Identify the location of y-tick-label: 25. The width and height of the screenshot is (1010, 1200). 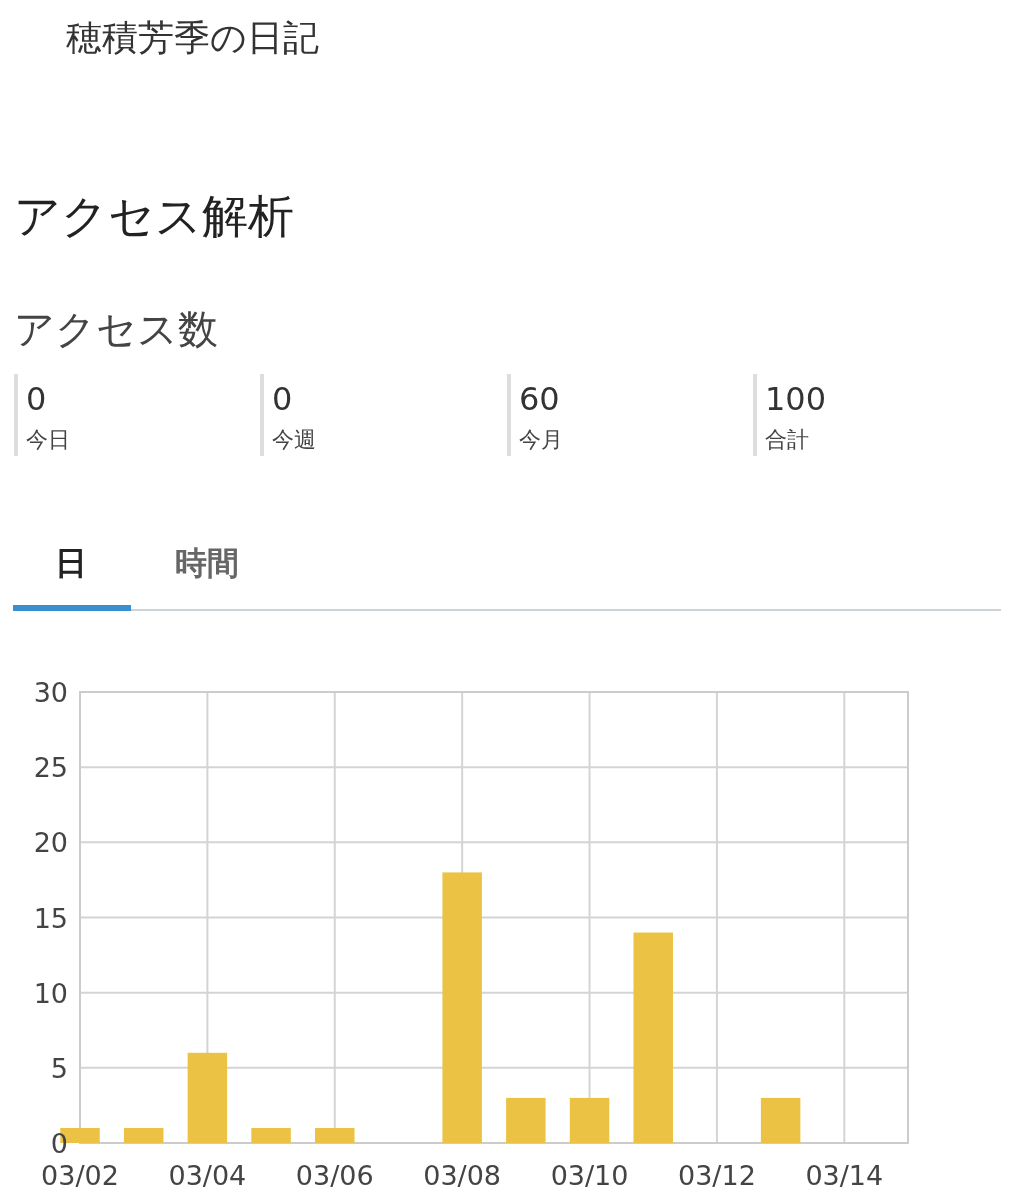
(50, 768).